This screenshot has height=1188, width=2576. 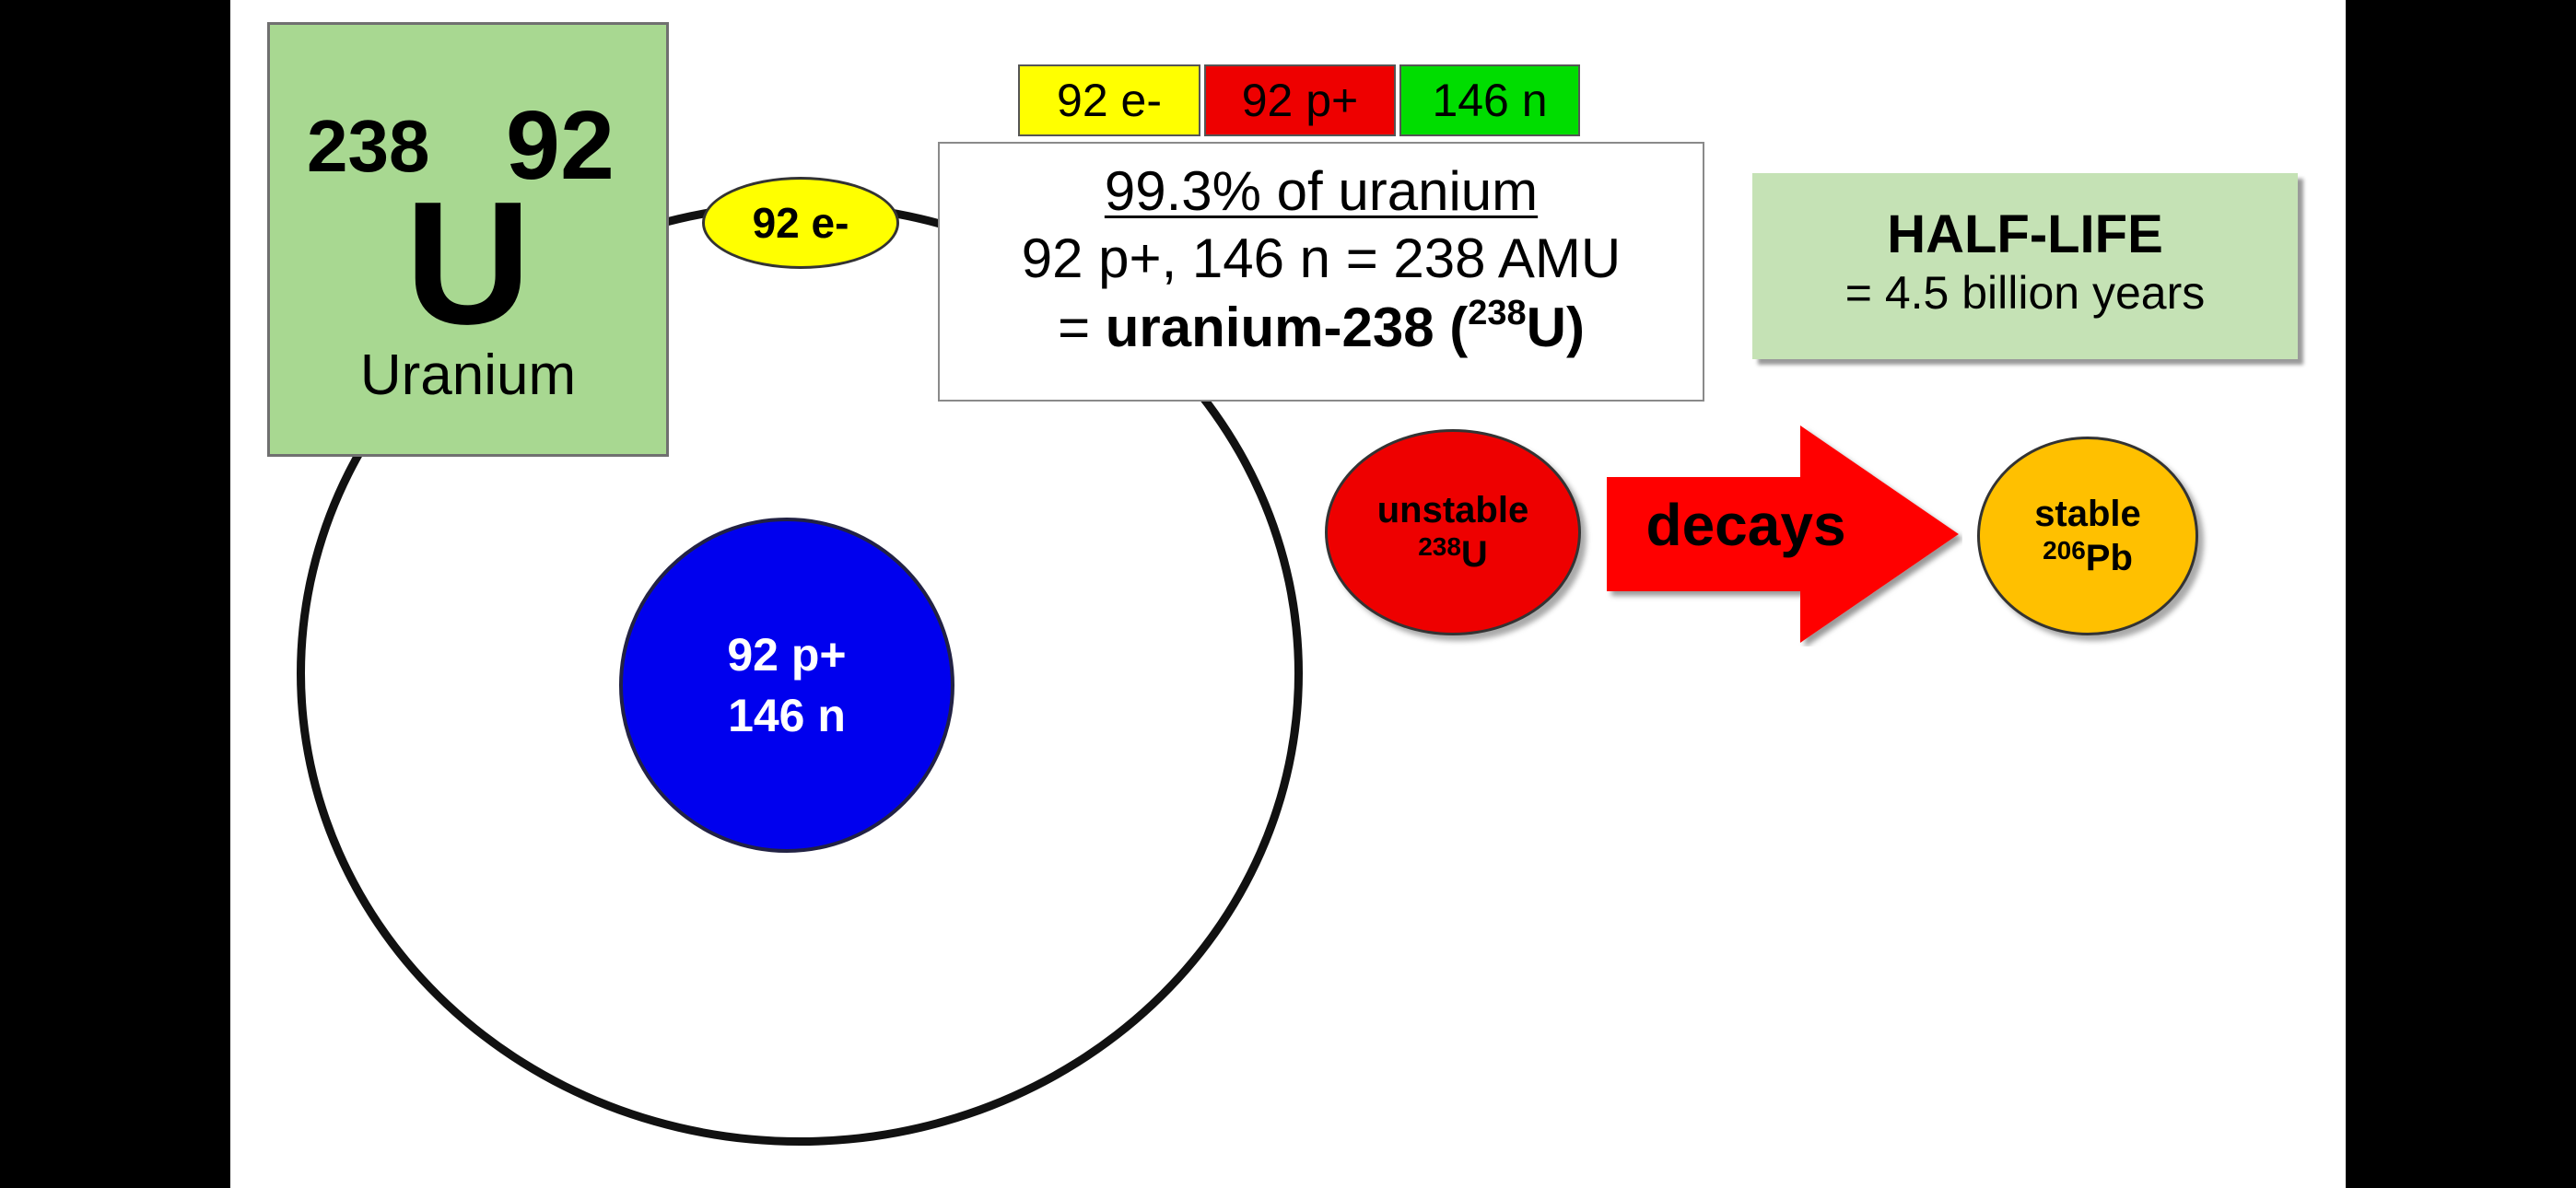 What do you see at coordinates (1474, 555) in the screenshot?
I see `unstable-symbol: U` at bounding box center [1474, 555].